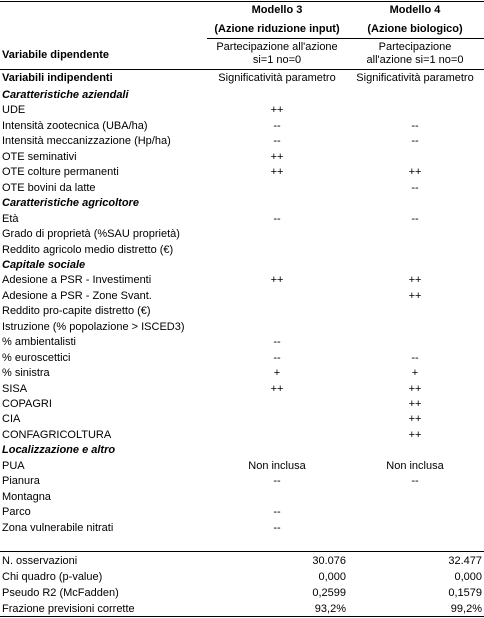 Image resolution: width=484 pixels, height=618 pixels. Describe the element at coordinates (91, 234) in the screenshot. I see `row-label: Grado di proprietà (%SAU proprietà)` at that location.